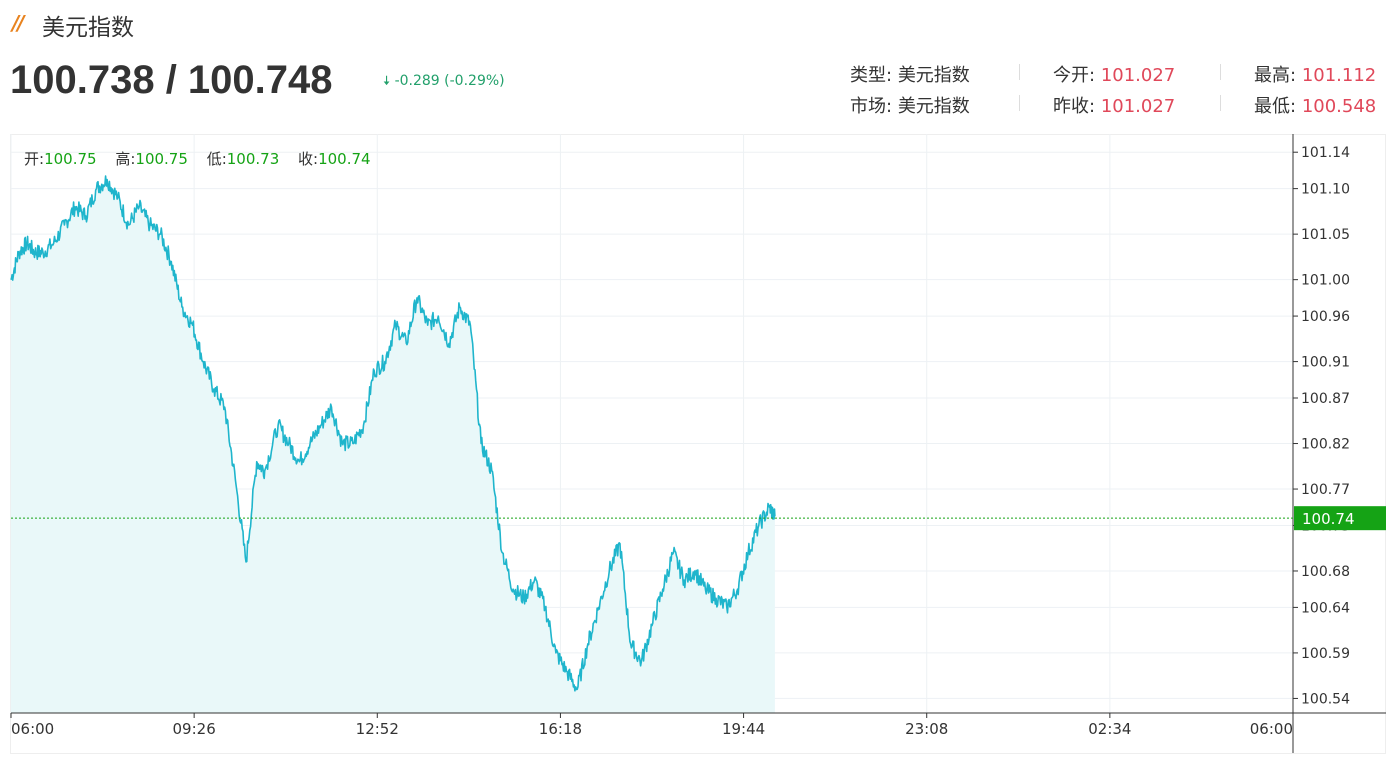 The image size is (1397, 761). I want to click on ohlc-open-value: 100.75, so click(70, 159).